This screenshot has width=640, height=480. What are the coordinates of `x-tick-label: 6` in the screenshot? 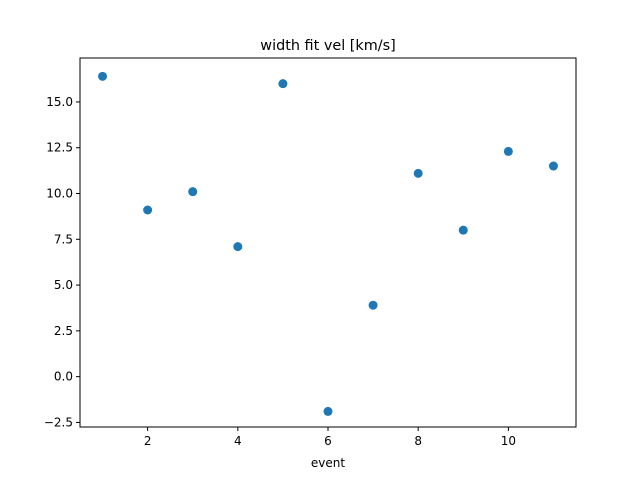 It's located at (328, 441).